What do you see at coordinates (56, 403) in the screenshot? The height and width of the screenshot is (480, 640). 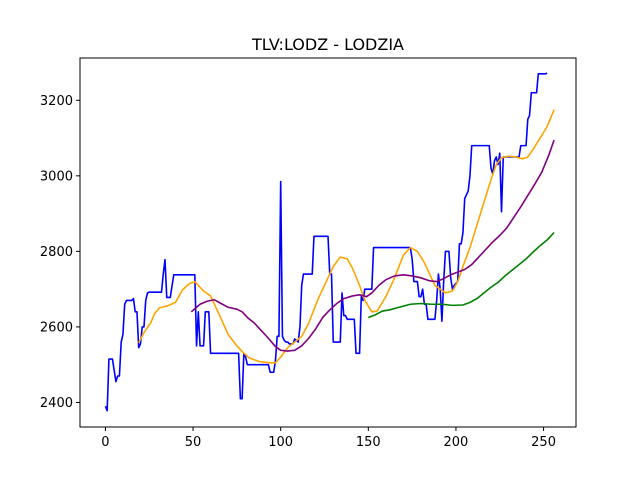 I see `y-tick-label: 2400` at bounding box center [56, 403].